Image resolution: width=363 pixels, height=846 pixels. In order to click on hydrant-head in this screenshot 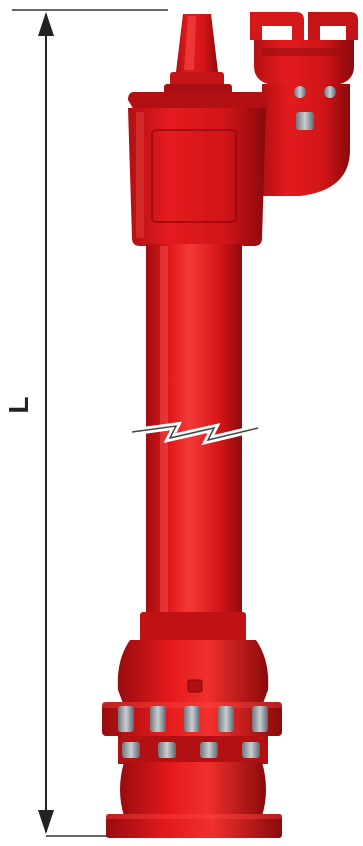, I will do `click(198, 169)`.